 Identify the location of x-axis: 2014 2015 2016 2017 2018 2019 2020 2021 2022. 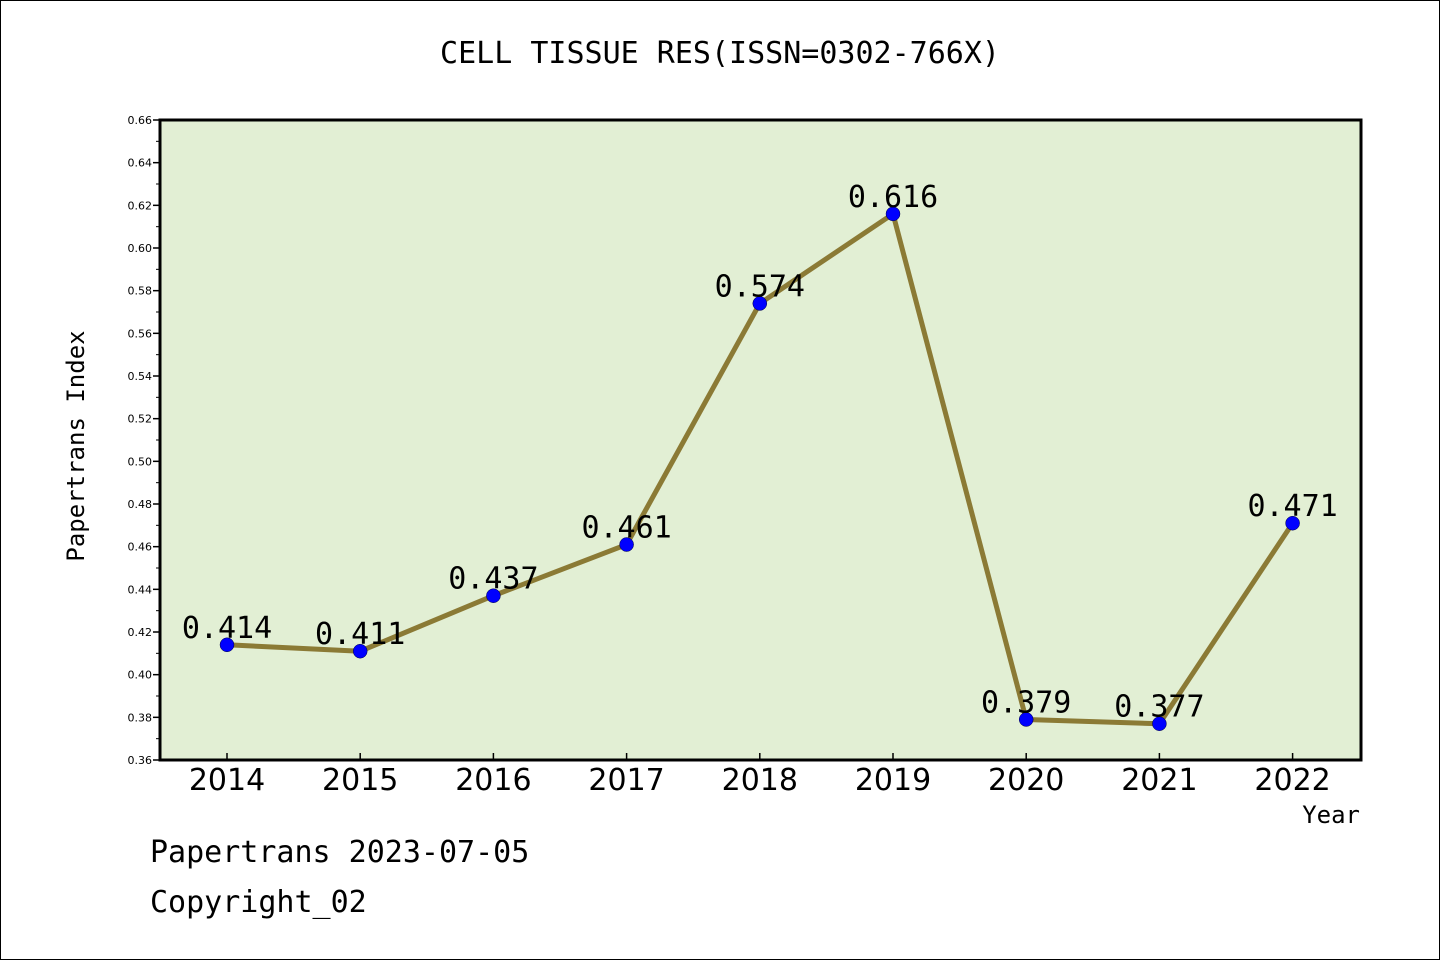
(760, 775).